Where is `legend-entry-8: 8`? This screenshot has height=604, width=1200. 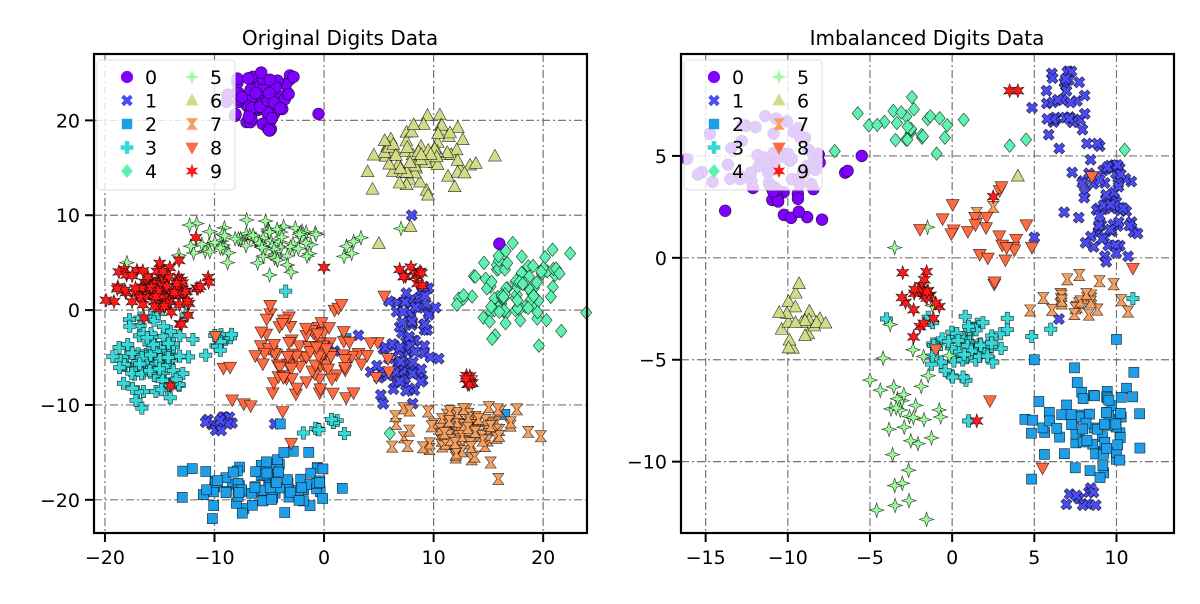 legend-entry-8: 8 is located at coordinates (203, 149).